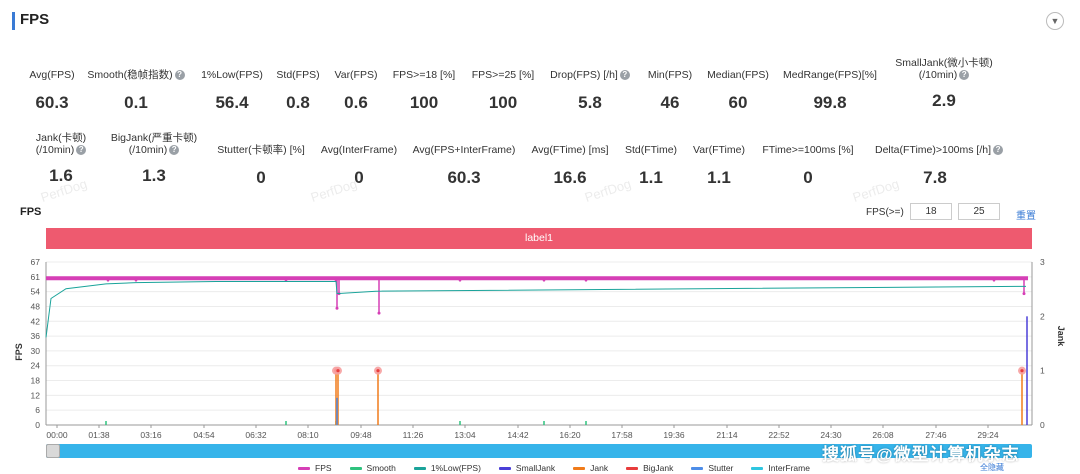  Describe the element at coordinates (256, 435) in the screenshot. I see `x-tick-label: 06:32` at that location.